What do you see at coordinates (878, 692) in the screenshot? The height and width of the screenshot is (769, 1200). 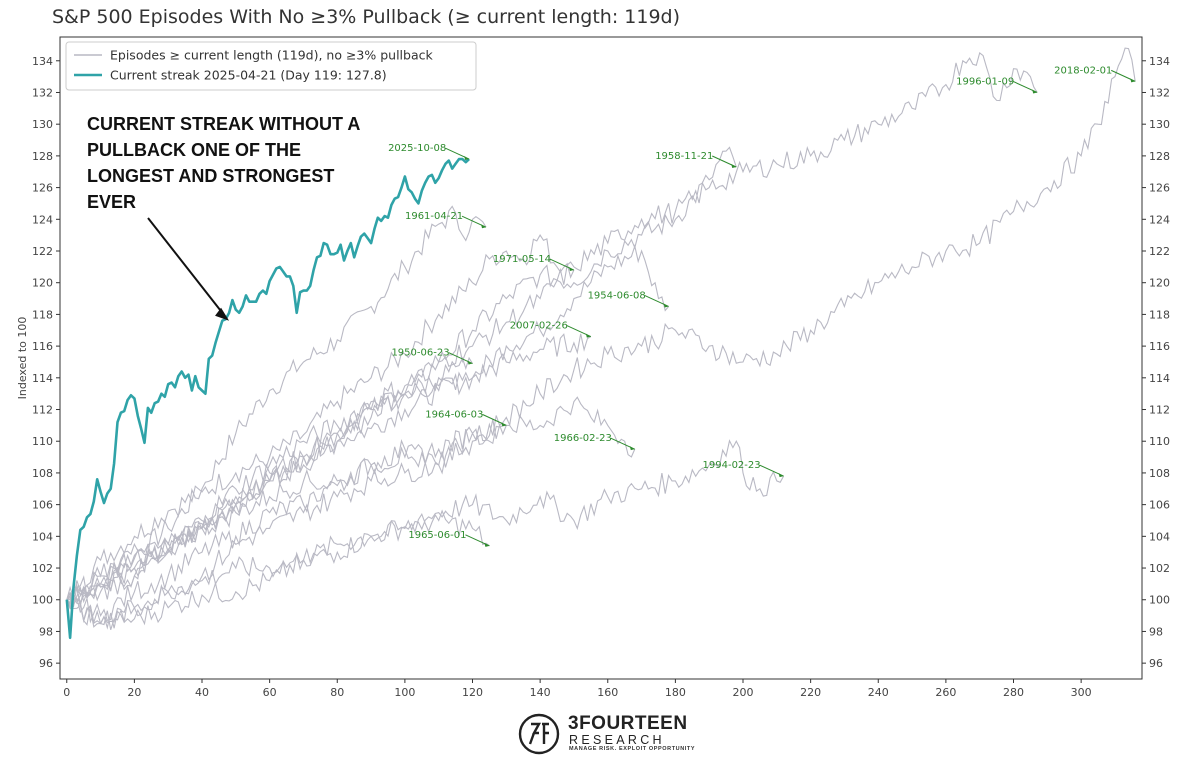 I see `x-tick-label: 240` at bounding box center [878, 692].